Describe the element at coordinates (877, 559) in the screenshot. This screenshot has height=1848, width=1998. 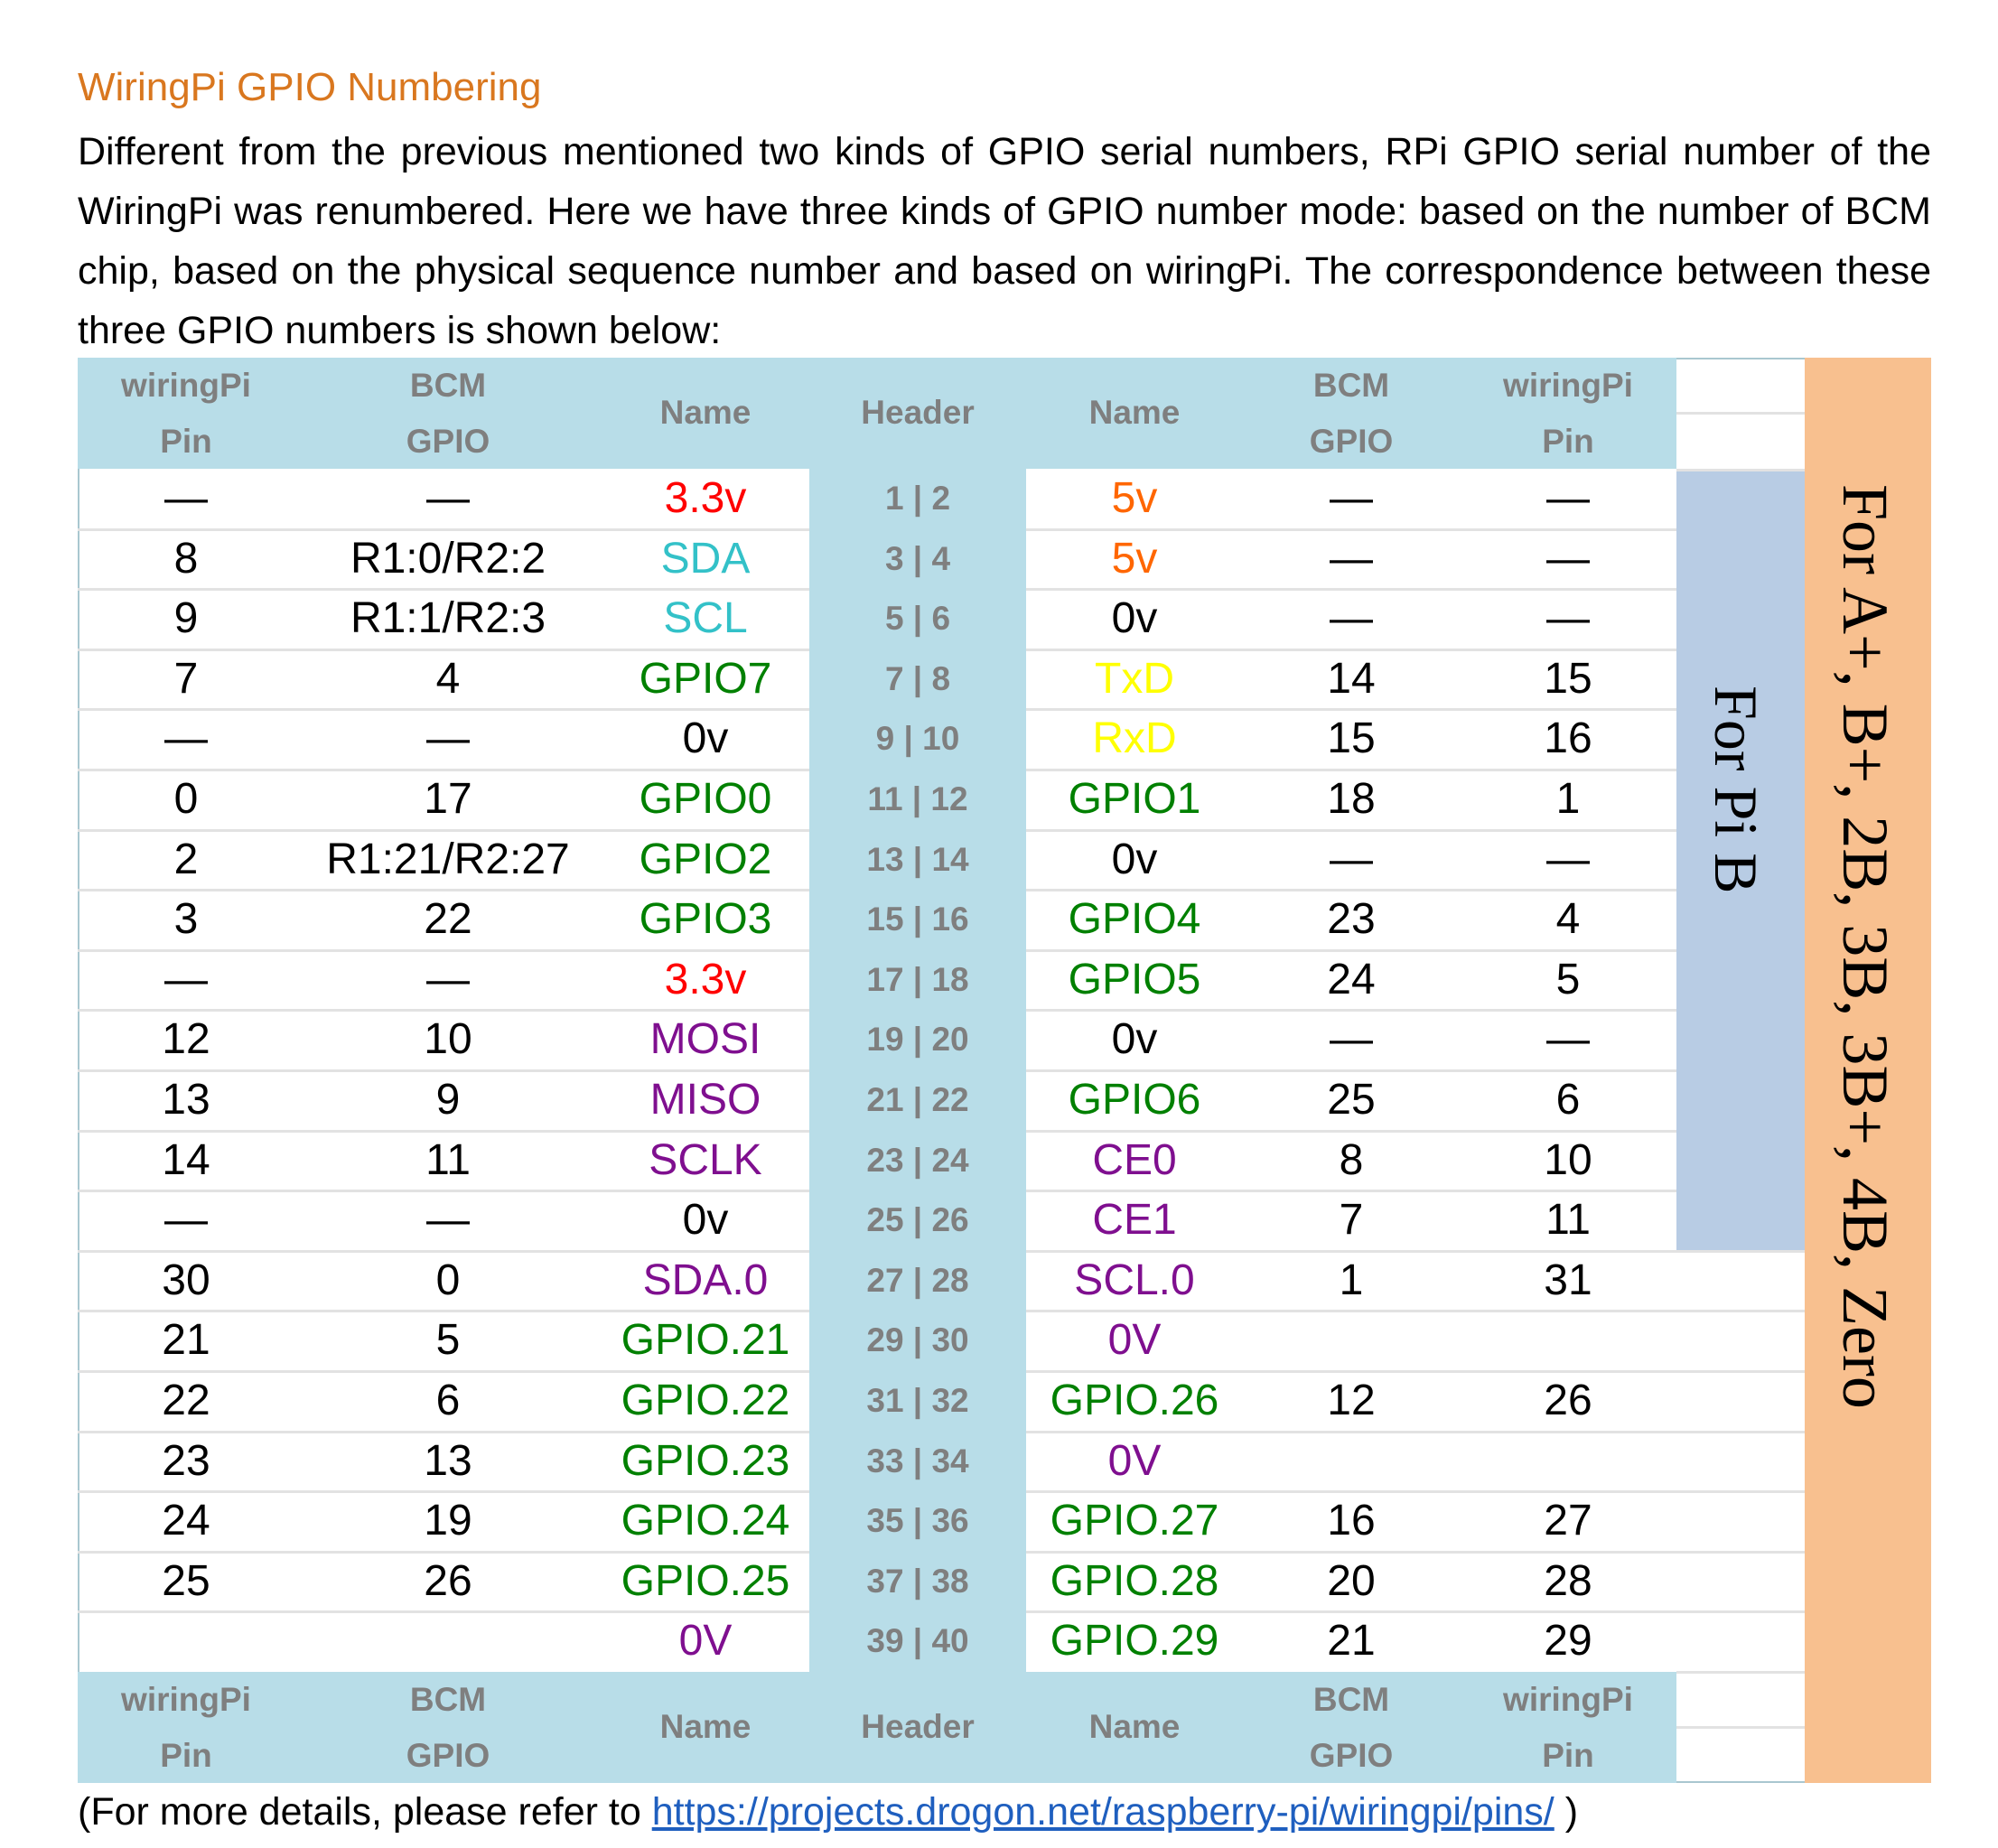
I see `table-row: 8 R1:0/R2:2 SDA 3 | 4 5v — —` at that location.